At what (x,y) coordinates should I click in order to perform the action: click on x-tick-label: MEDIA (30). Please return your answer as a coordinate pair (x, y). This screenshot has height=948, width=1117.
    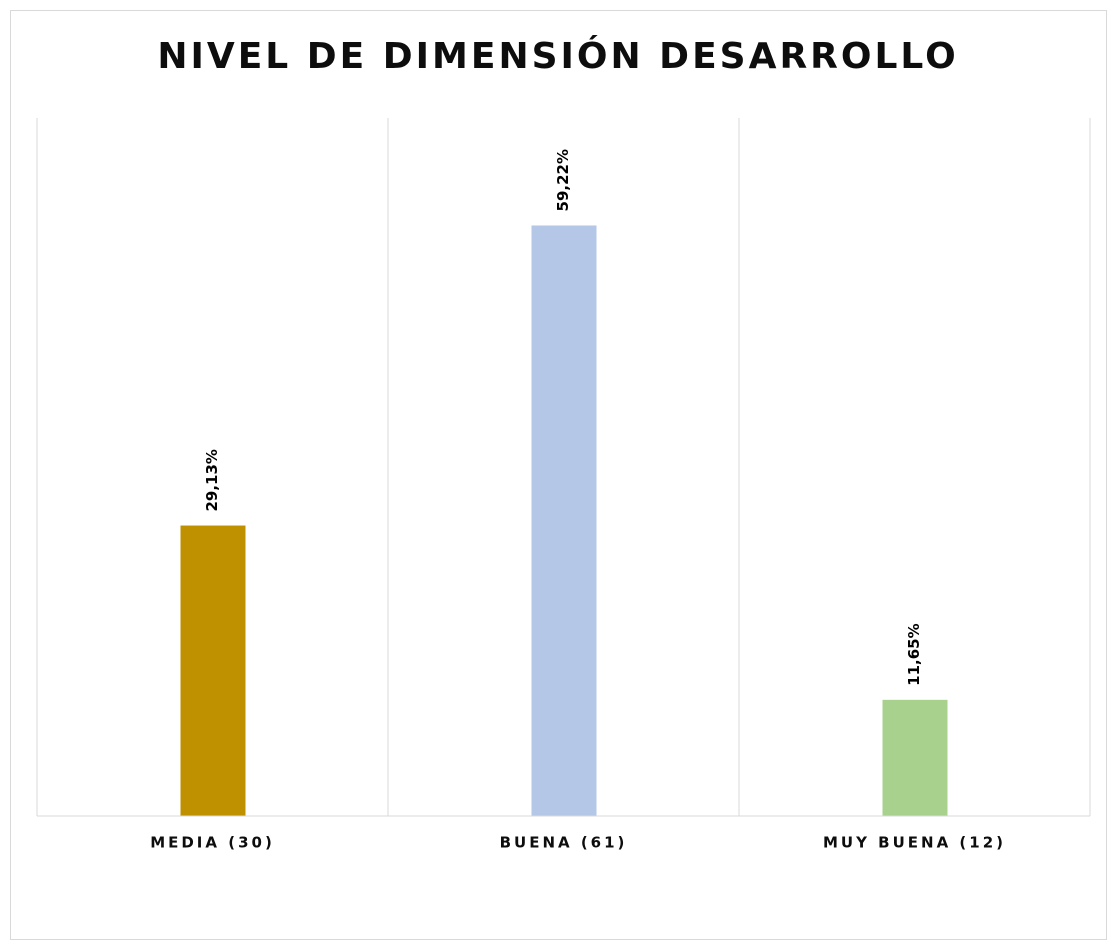
    Looking at the image, I should click on (212, 843).